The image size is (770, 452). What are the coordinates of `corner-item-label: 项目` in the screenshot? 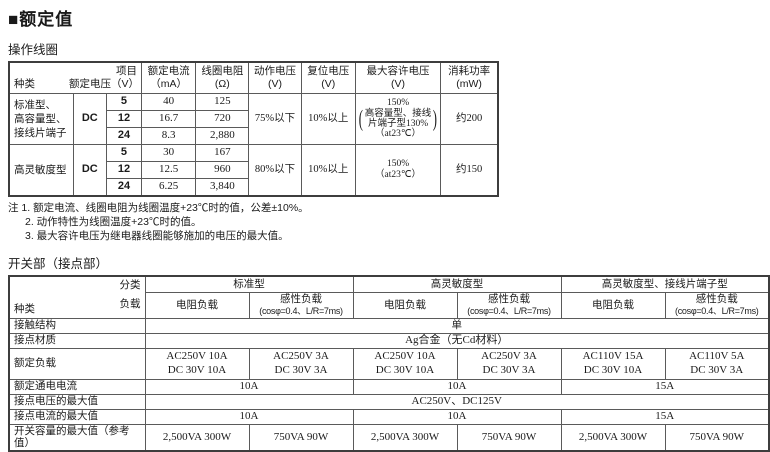 It's located at (127, 71).